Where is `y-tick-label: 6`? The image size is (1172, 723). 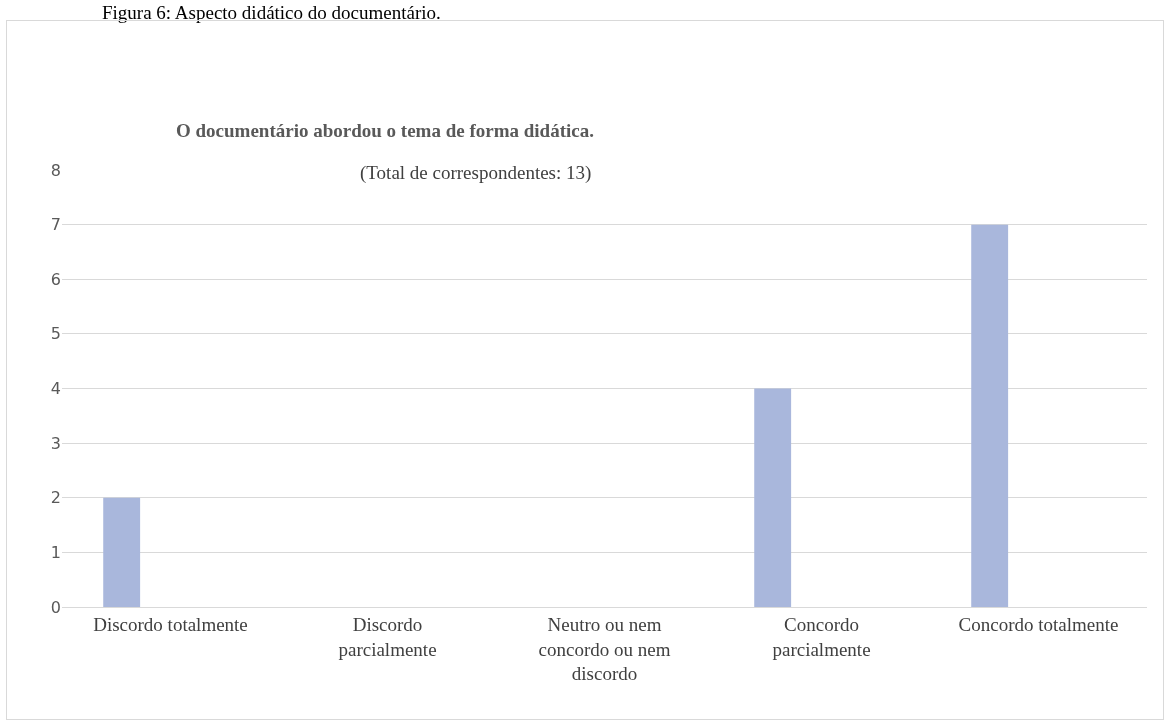 y-tick-label: 6 is located at coordinates (55, 279).